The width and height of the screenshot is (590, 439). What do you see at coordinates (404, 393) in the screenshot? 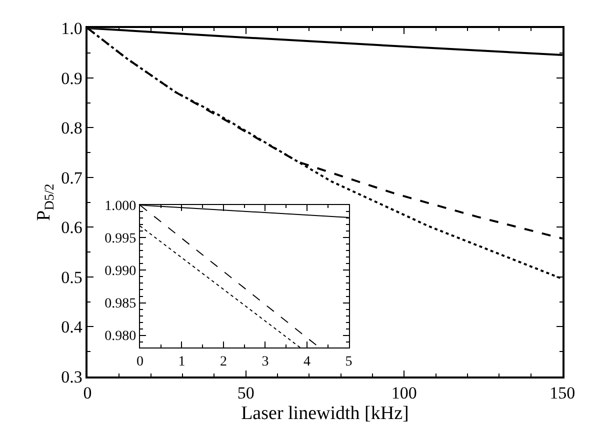
I see `x-tick-label: 100` at bounding box center [404, 393].